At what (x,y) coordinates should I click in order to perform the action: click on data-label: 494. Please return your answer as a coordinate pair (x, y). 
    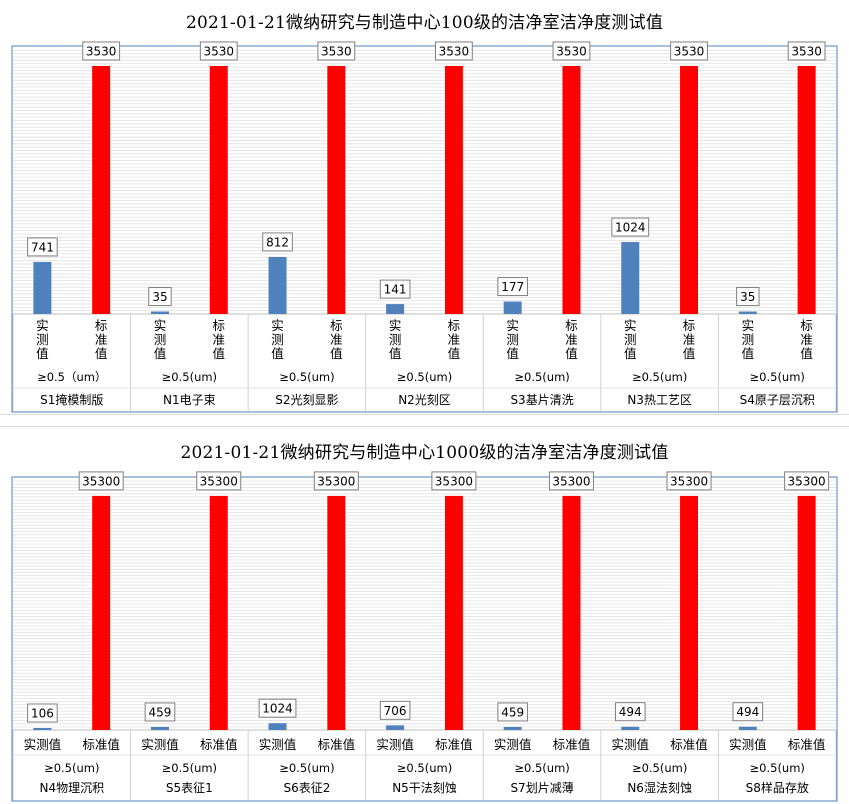
    Looking at the image, I should click on (630, 712).